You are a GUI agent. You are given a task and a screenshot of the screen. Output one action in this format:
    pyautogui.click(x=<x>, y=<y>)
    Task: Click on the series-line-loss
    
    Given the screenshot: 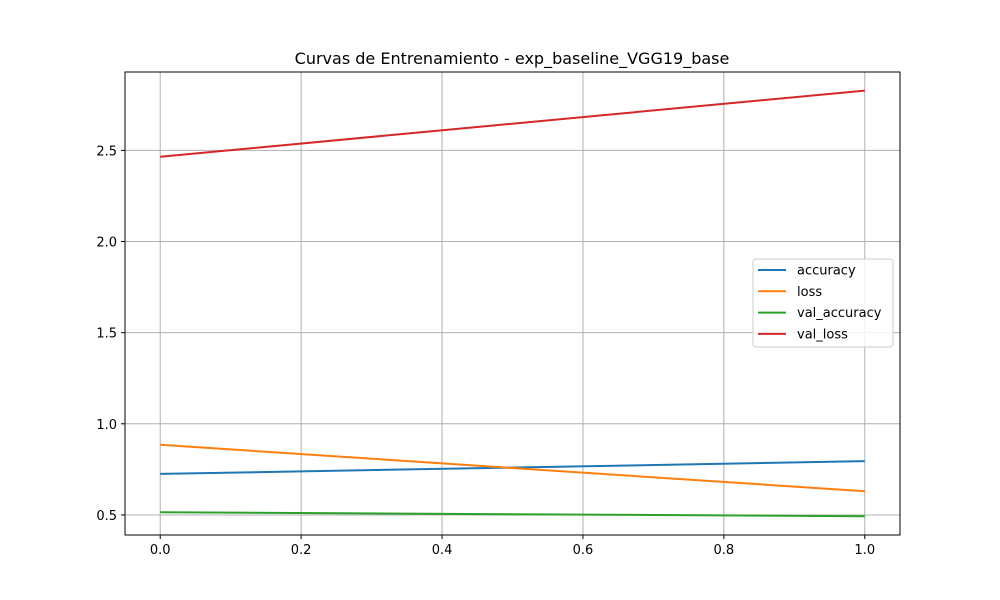 What is the action you would take?
    pyautogui.click(x=512, y=468)
    